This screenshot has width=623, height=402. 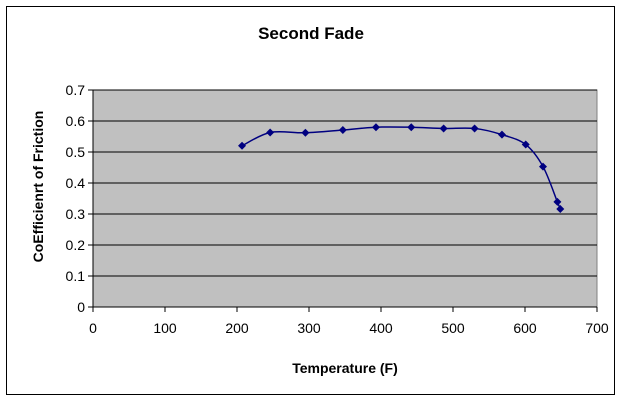 What do you see at coordinates (311, 33) in the screenshot?
I see `chart-title: Second Fade` at bounding box center [311, 33].